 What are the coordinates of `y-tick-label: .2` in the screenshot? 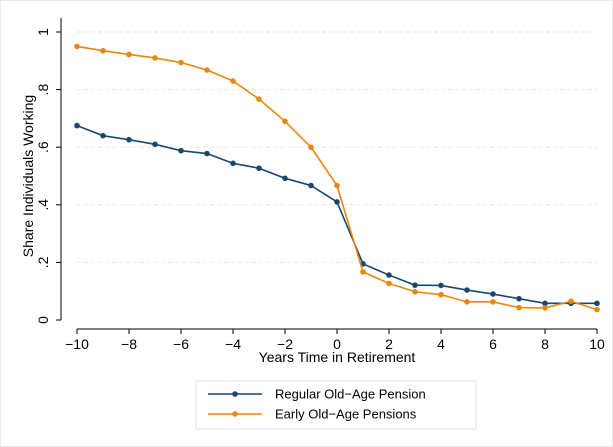 It's located at (43, 262).